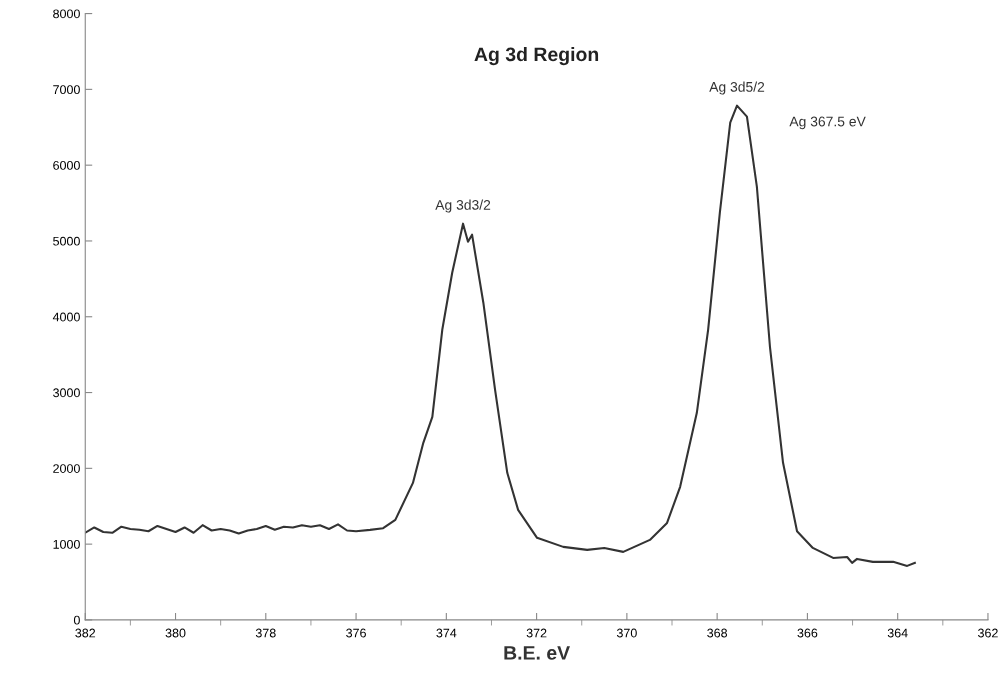 This screenshot has width=1003, height=679. I want to click on y-tick-label: 3000, so click(66, 393).